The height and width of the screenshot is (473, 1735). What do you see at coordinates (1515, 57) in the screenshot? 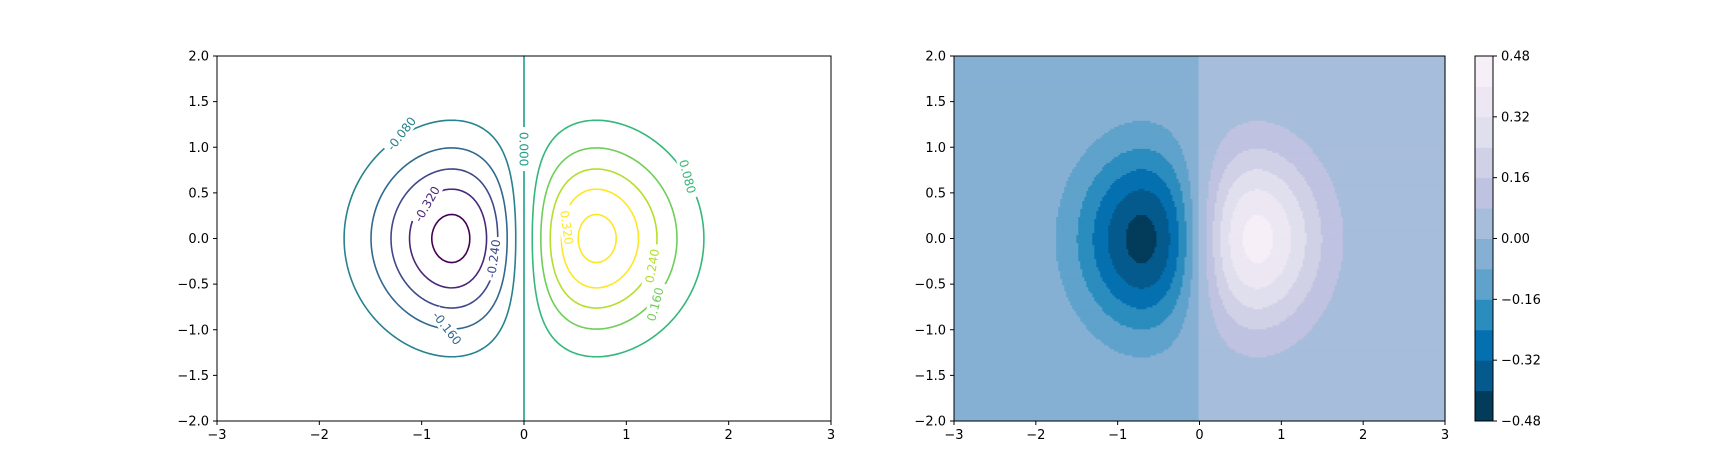
I see `colorbar-tick-label: 0.48` at bounding box center [1515, 57].